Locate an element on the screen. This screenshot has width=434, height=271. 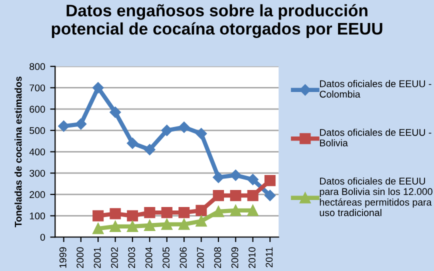
x-tick-label: 2005 is located at coordinates (166, 257).